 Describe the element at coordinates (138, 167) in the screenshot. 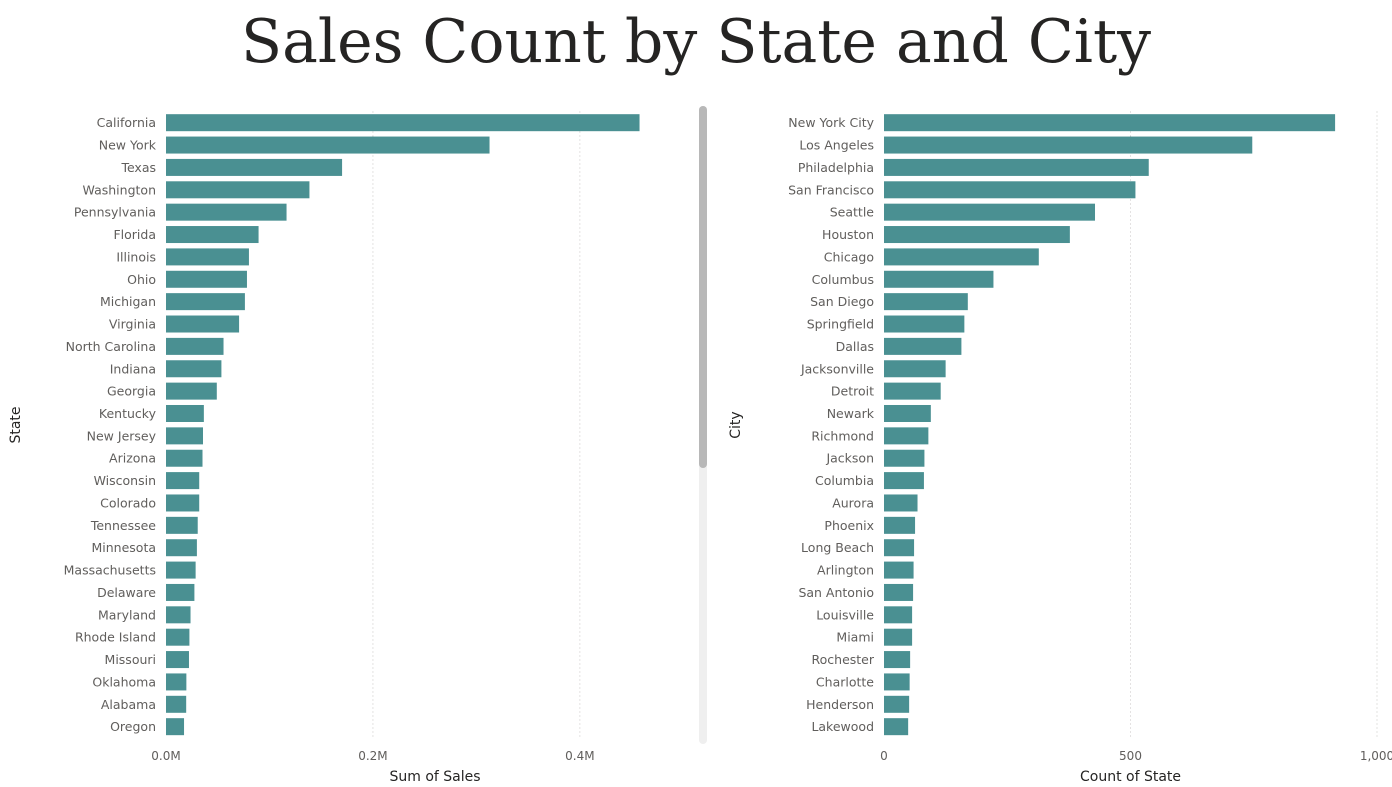

I see `category-label: Texas` at that location.